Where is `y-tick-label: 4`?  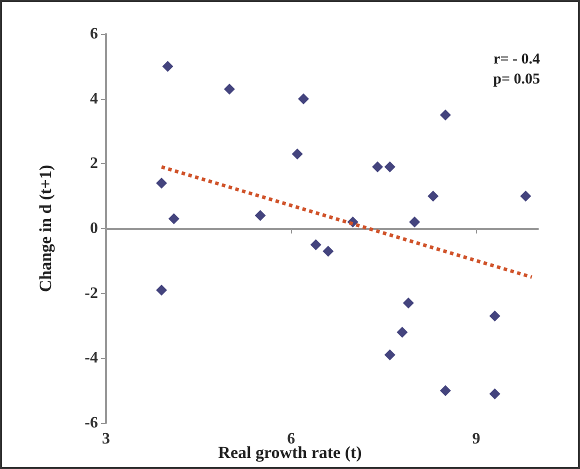 y-tick-label: 4 is located at coordinates (94, 99).